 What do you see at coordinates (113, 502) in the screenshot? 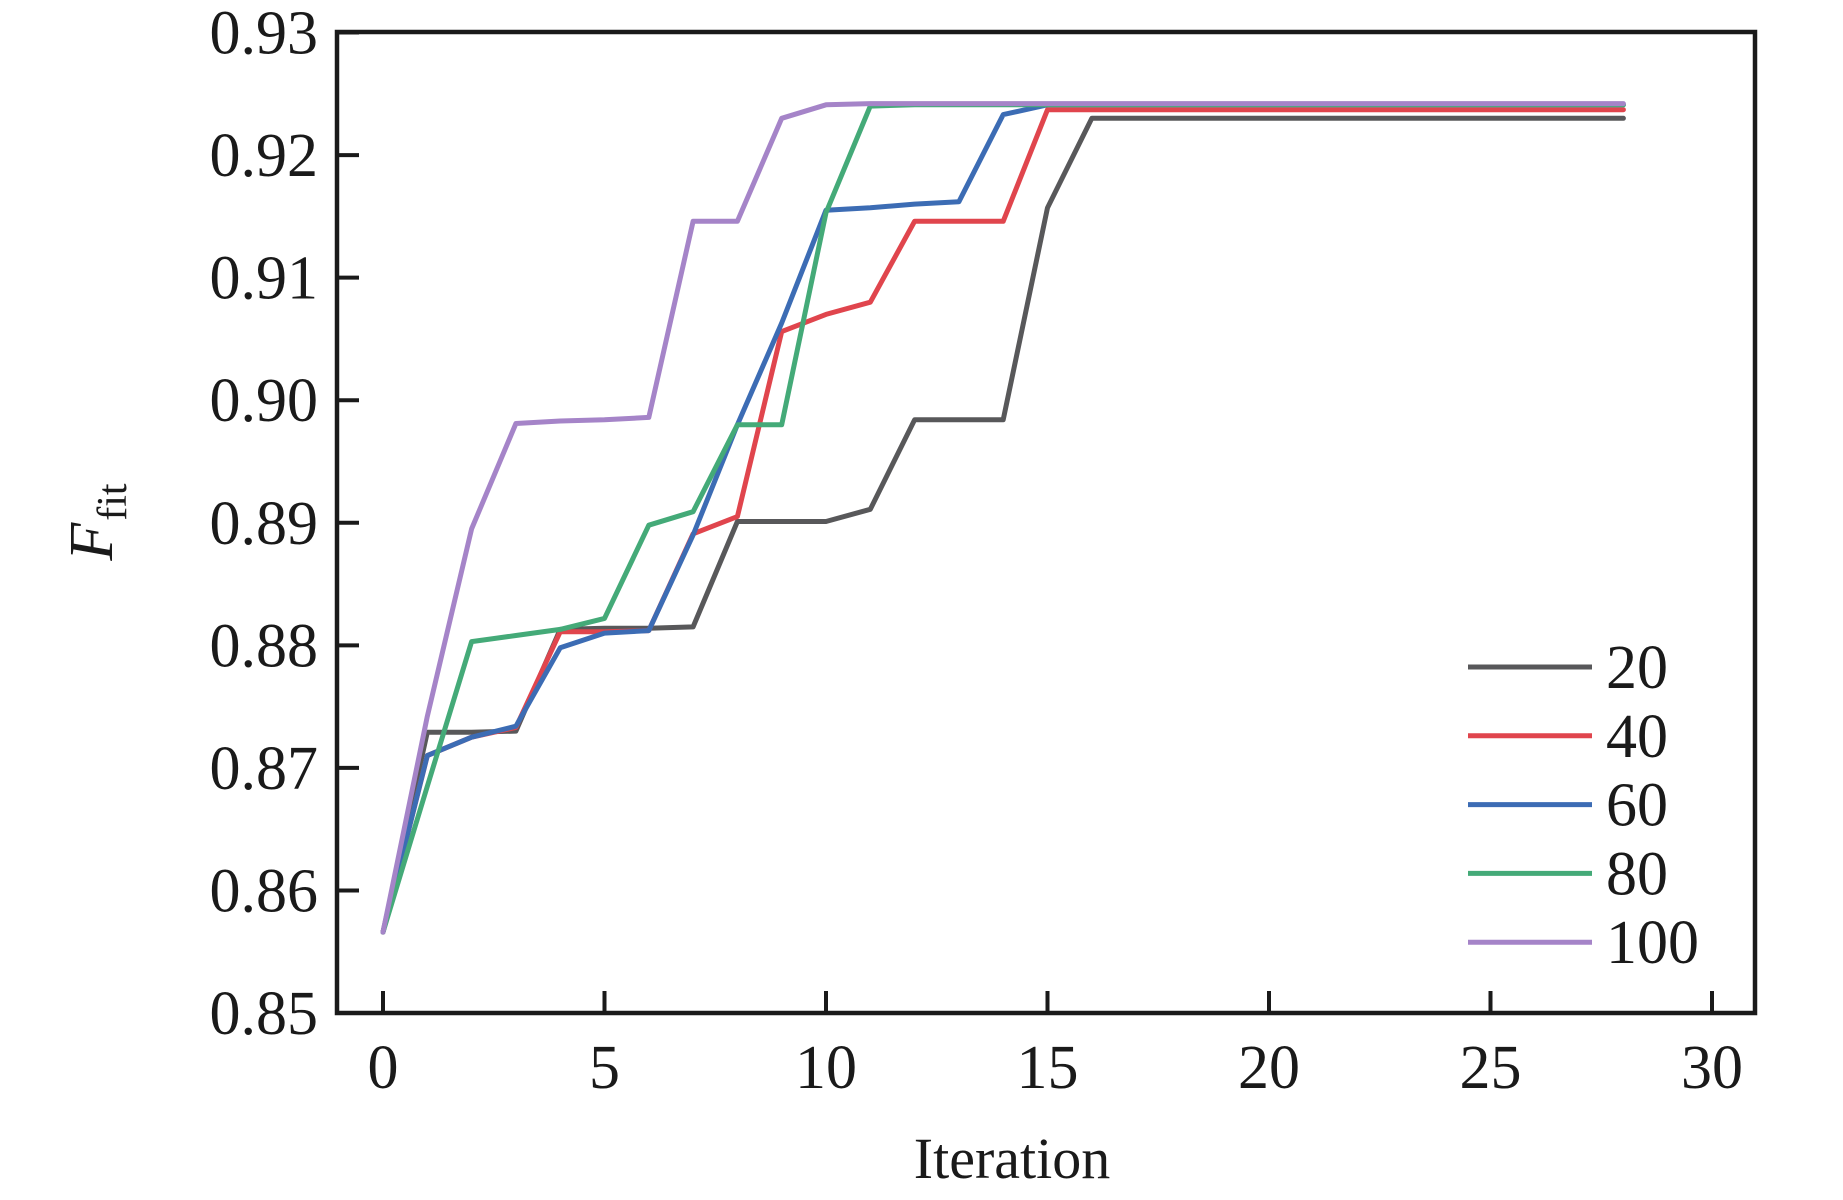
I see `y-axis-title-sub: fit` at bounding box center [113, 502].